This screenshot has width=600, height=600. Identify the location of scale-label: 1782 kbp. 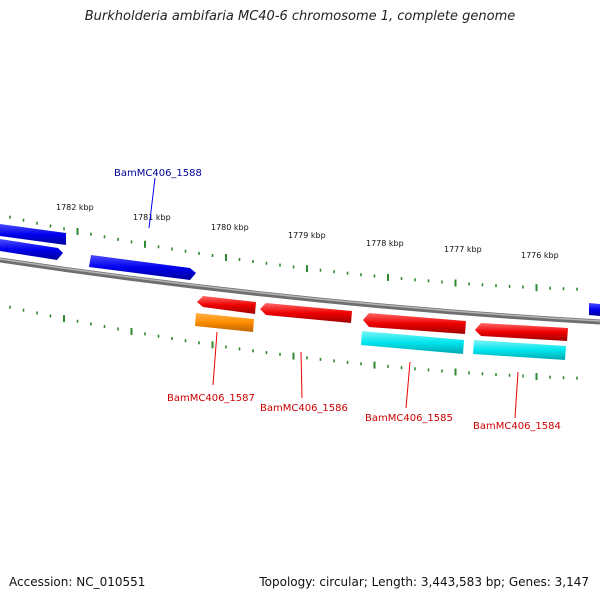
(75, 207).